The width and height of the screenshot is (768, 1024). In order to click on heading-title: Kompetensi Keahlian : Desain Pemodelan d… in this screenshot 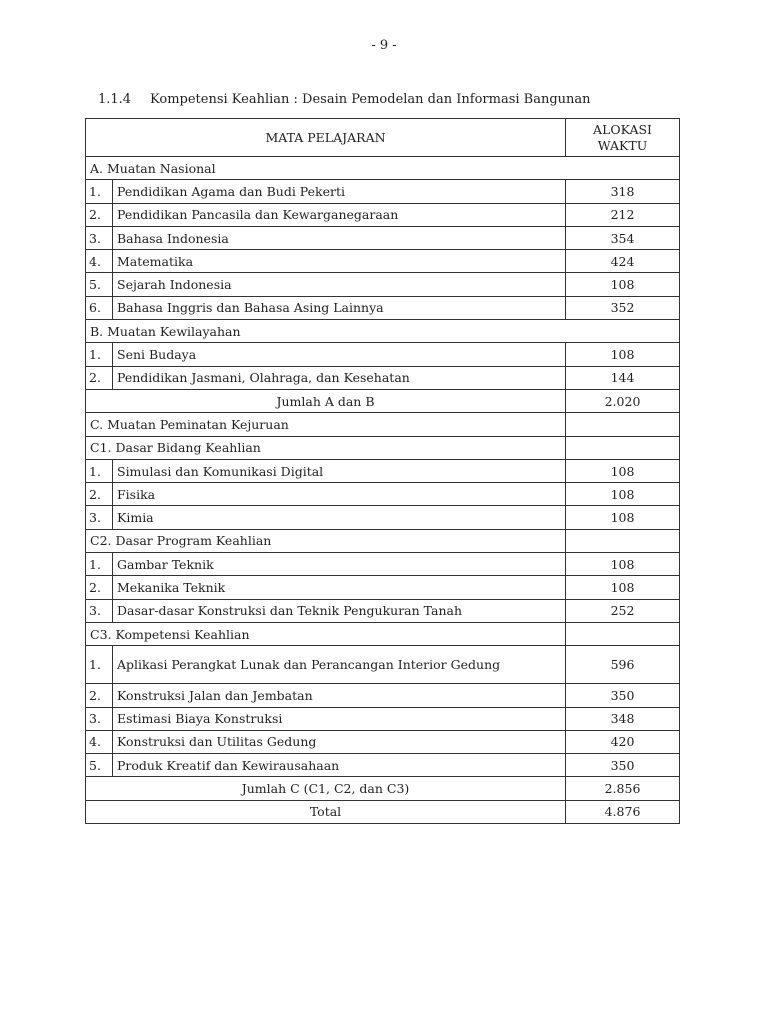, I will do `click(370, 99)`.